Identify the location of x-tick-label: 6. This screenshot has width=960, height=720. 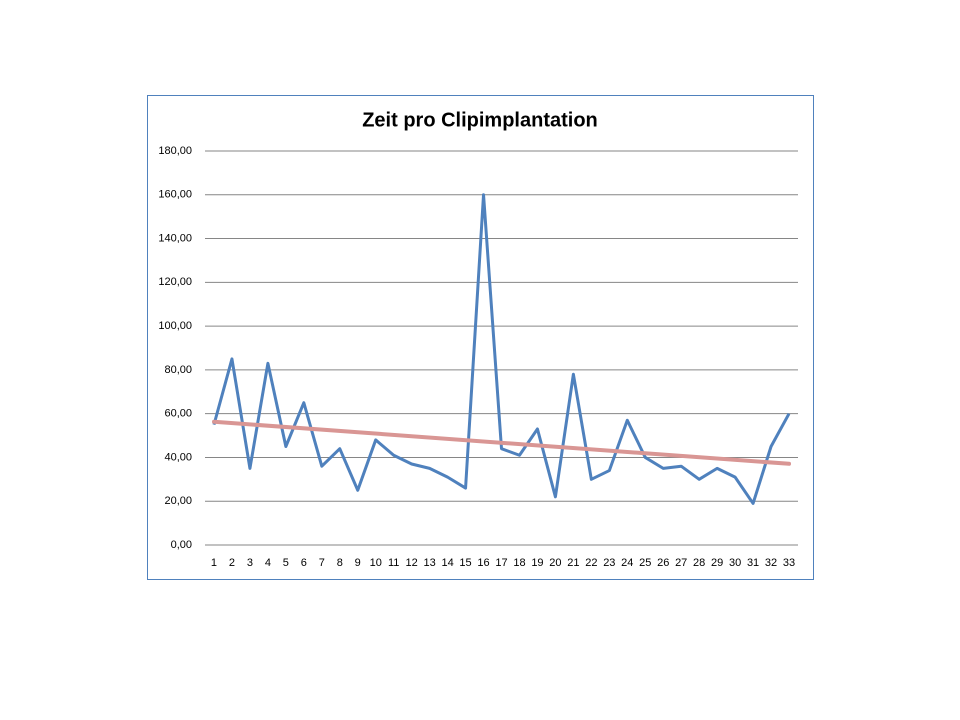
(304, 563).